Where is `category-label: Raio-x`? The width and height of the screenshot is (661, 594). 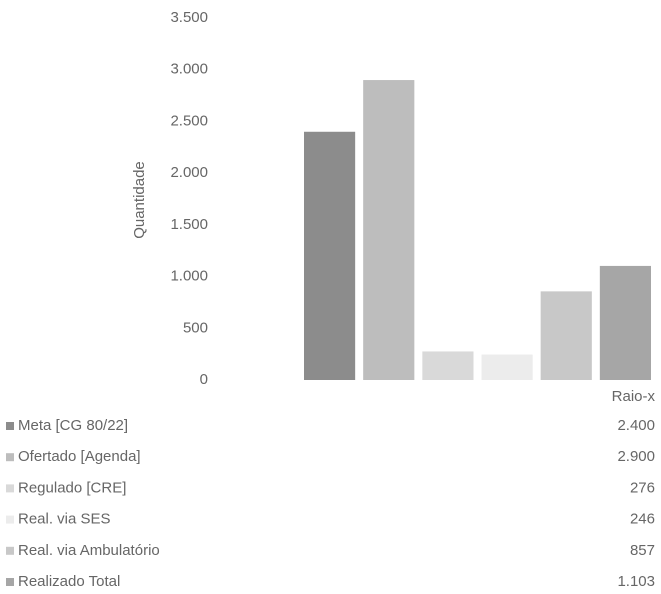
category-label: Raio-x is located at coordinates (634, 396).